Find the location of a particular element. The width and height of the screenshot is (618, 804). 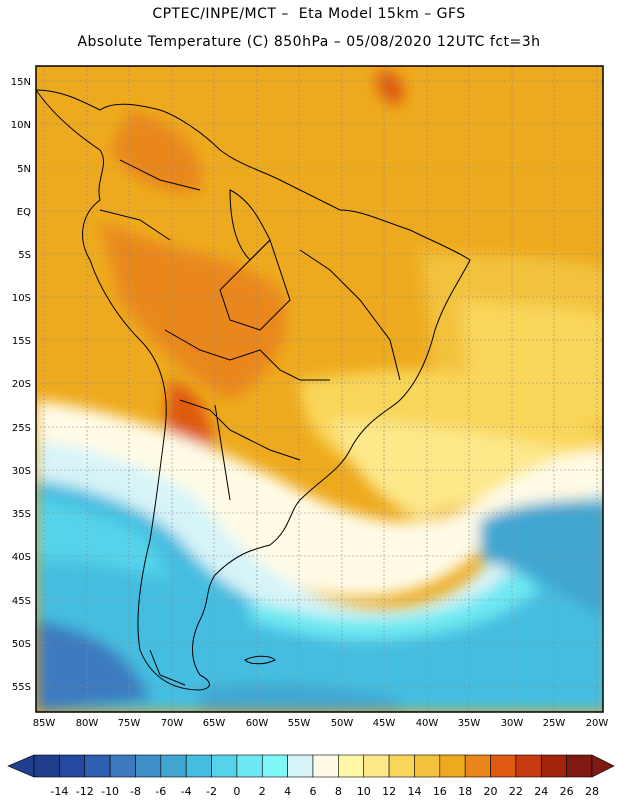

colorbar-label: -8 is located at coordinates (135, 791).